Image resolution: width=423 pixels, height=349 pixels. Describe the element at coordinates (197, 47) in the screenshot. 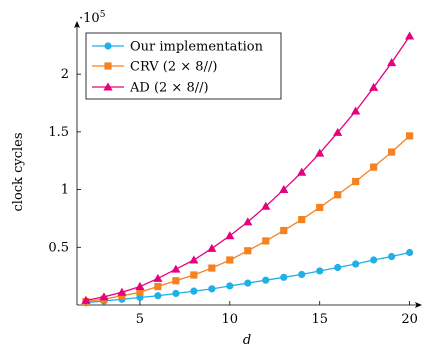

I see `legend-label-0: Our implementation` at that location.